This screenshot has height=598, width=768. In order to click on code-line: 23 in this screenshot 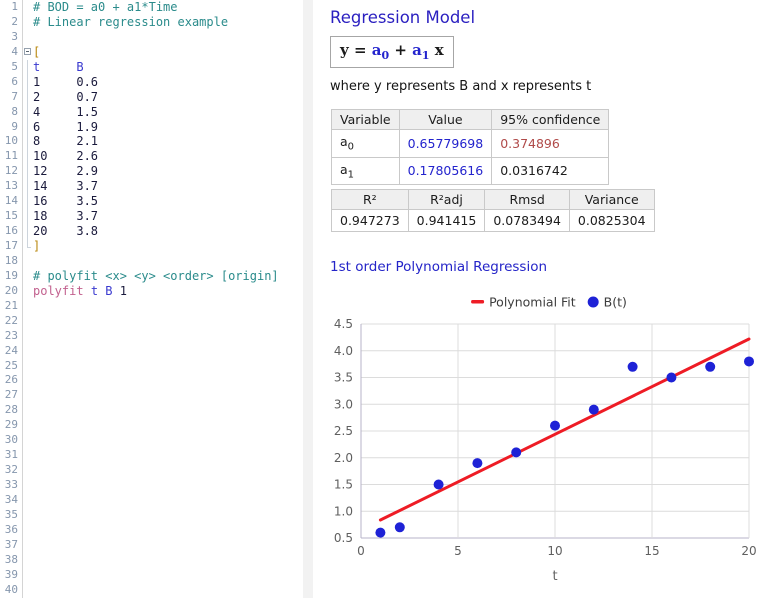, I will do `click(151, 336)`.